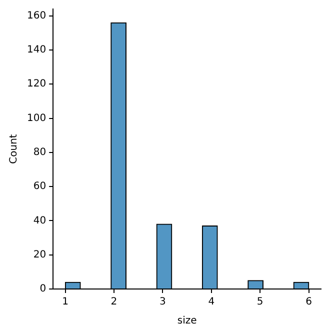 The height and width of the screenshot is (335, 329). Describe the element at coordinates (309, 302) in the screenshot. I see `x-tick-label: 6` at that location.